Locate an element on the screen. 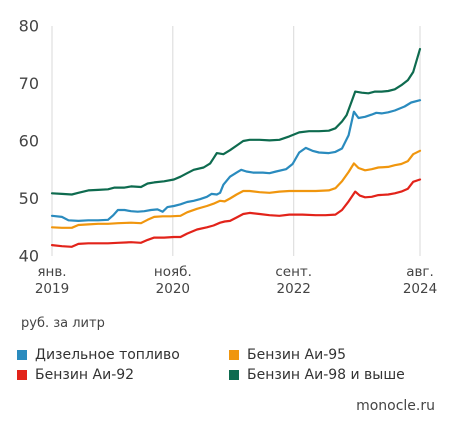 The height and width of the screenshot is (439, 457). y-tick-label: 70 is located at coordinates (29, 83).